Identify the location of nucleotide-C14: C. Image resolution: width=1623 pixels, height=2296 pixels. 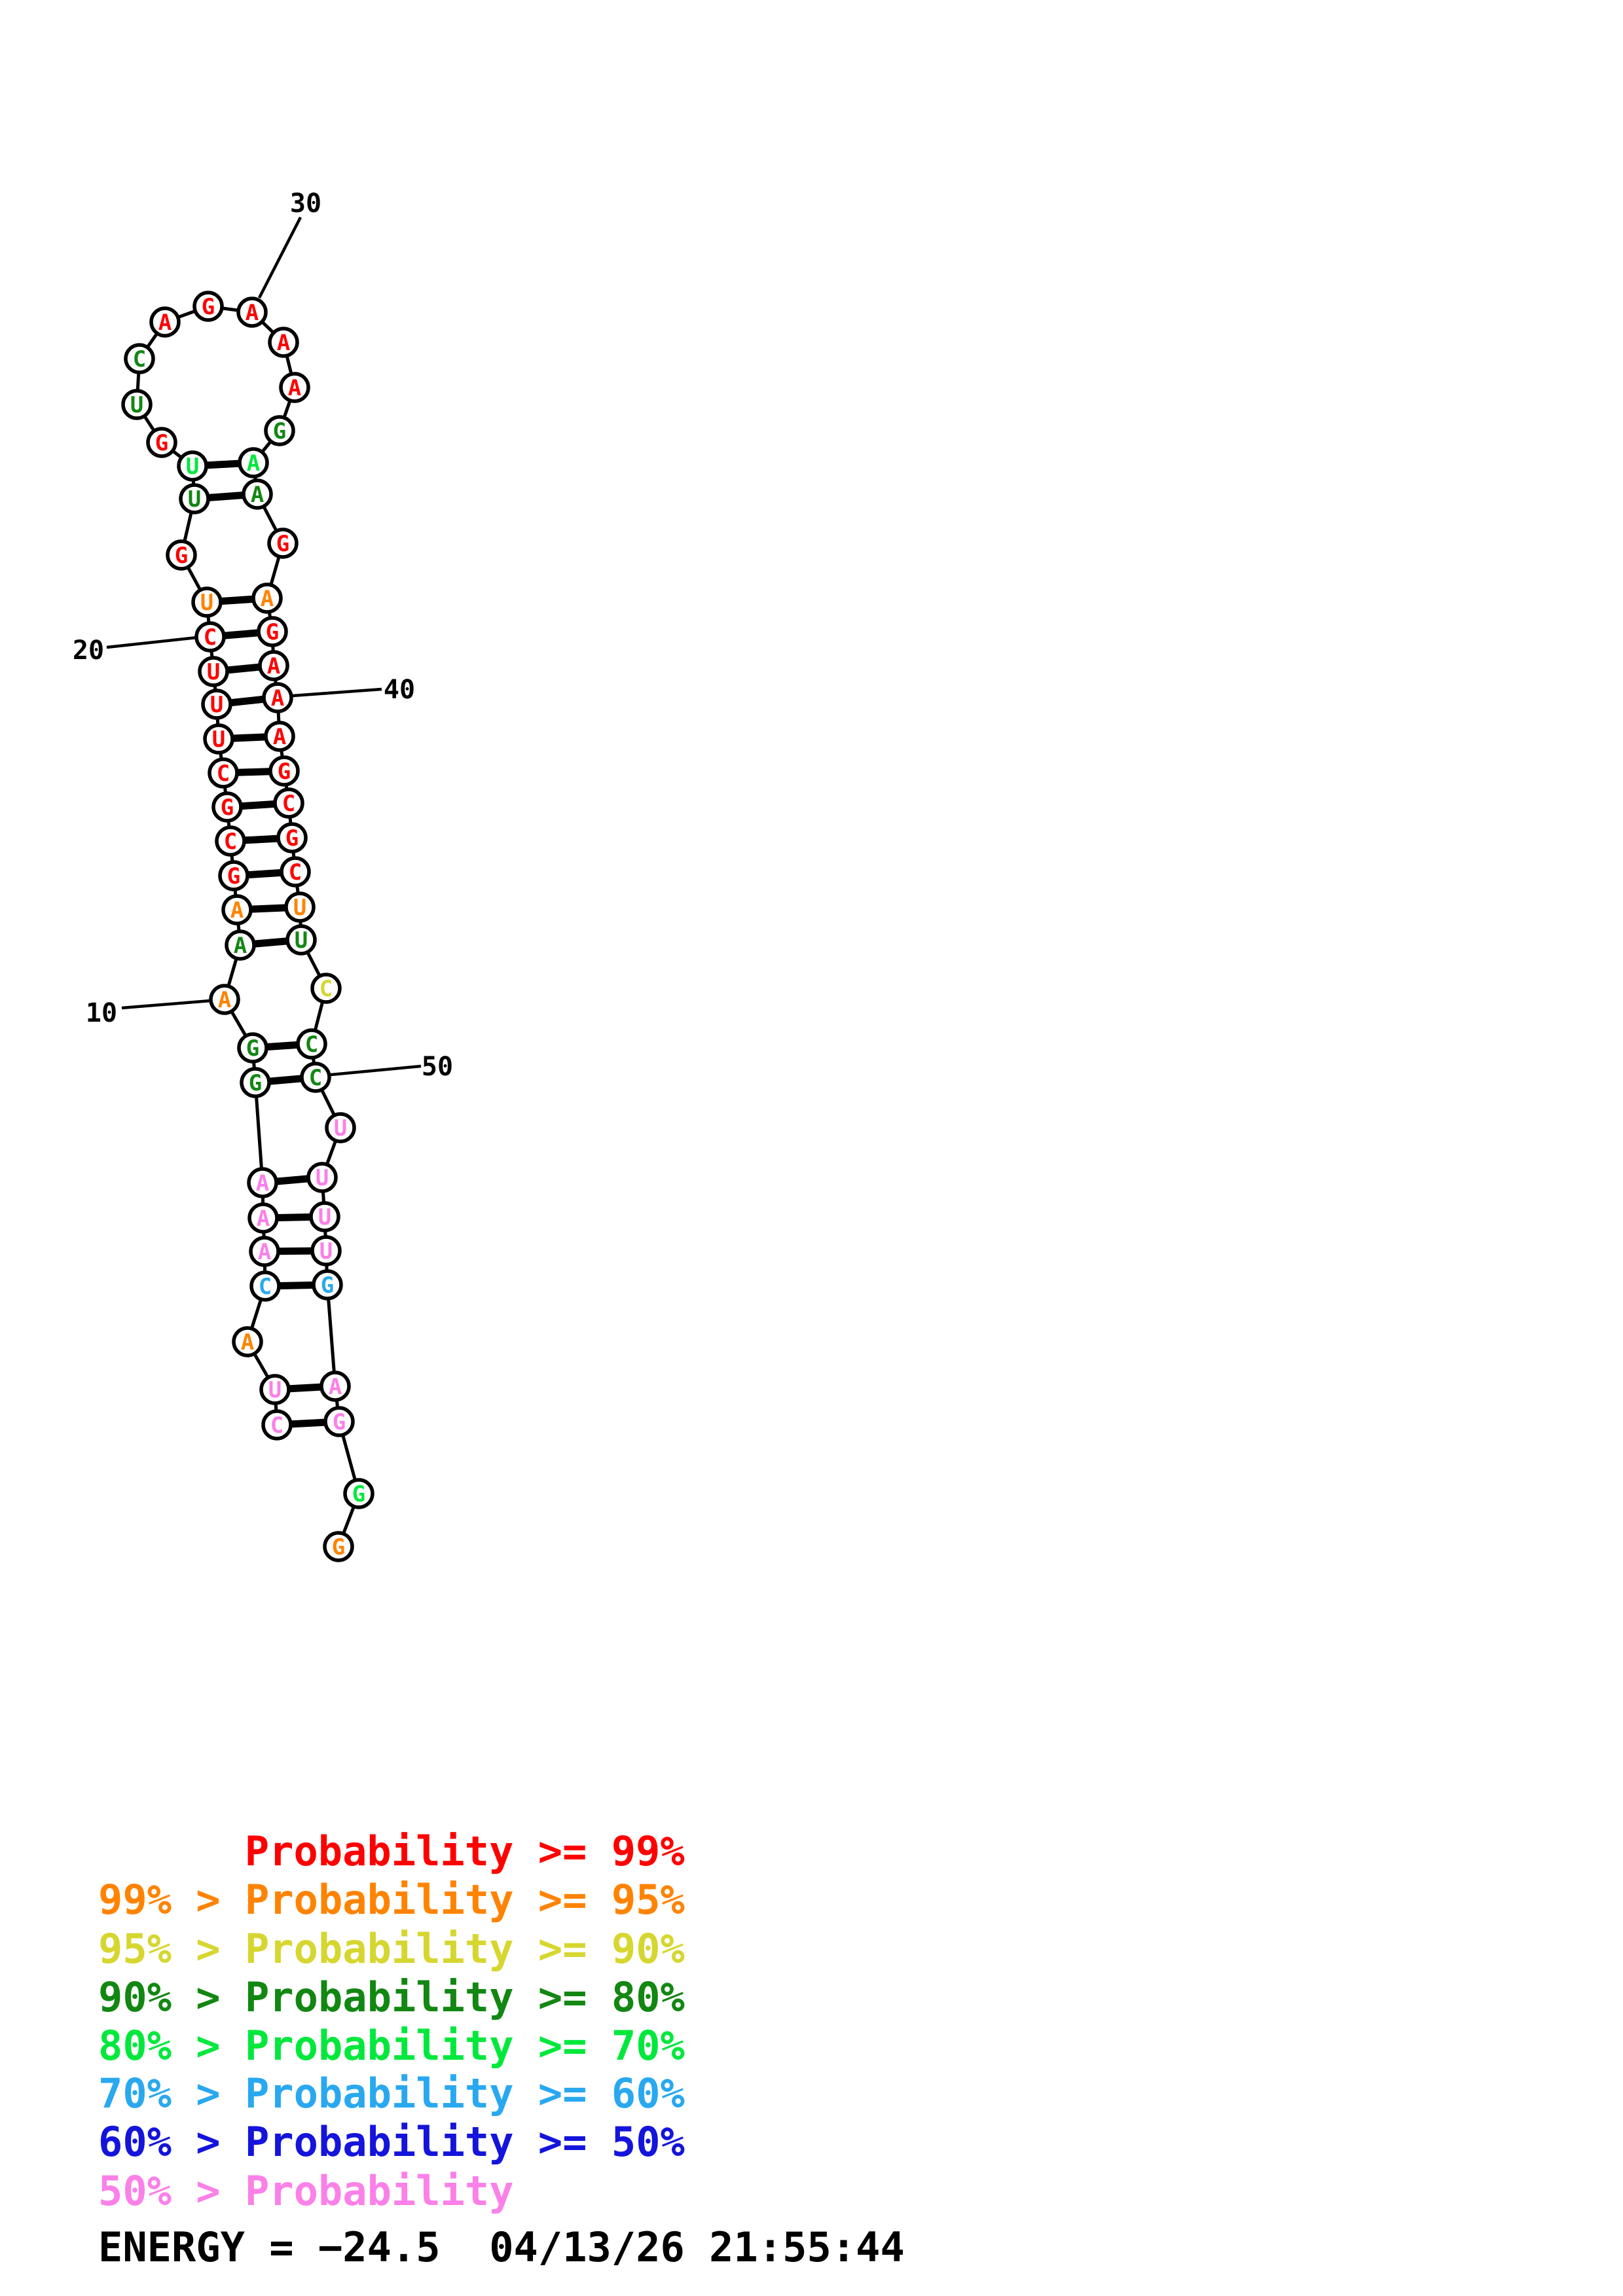
(230, 841).